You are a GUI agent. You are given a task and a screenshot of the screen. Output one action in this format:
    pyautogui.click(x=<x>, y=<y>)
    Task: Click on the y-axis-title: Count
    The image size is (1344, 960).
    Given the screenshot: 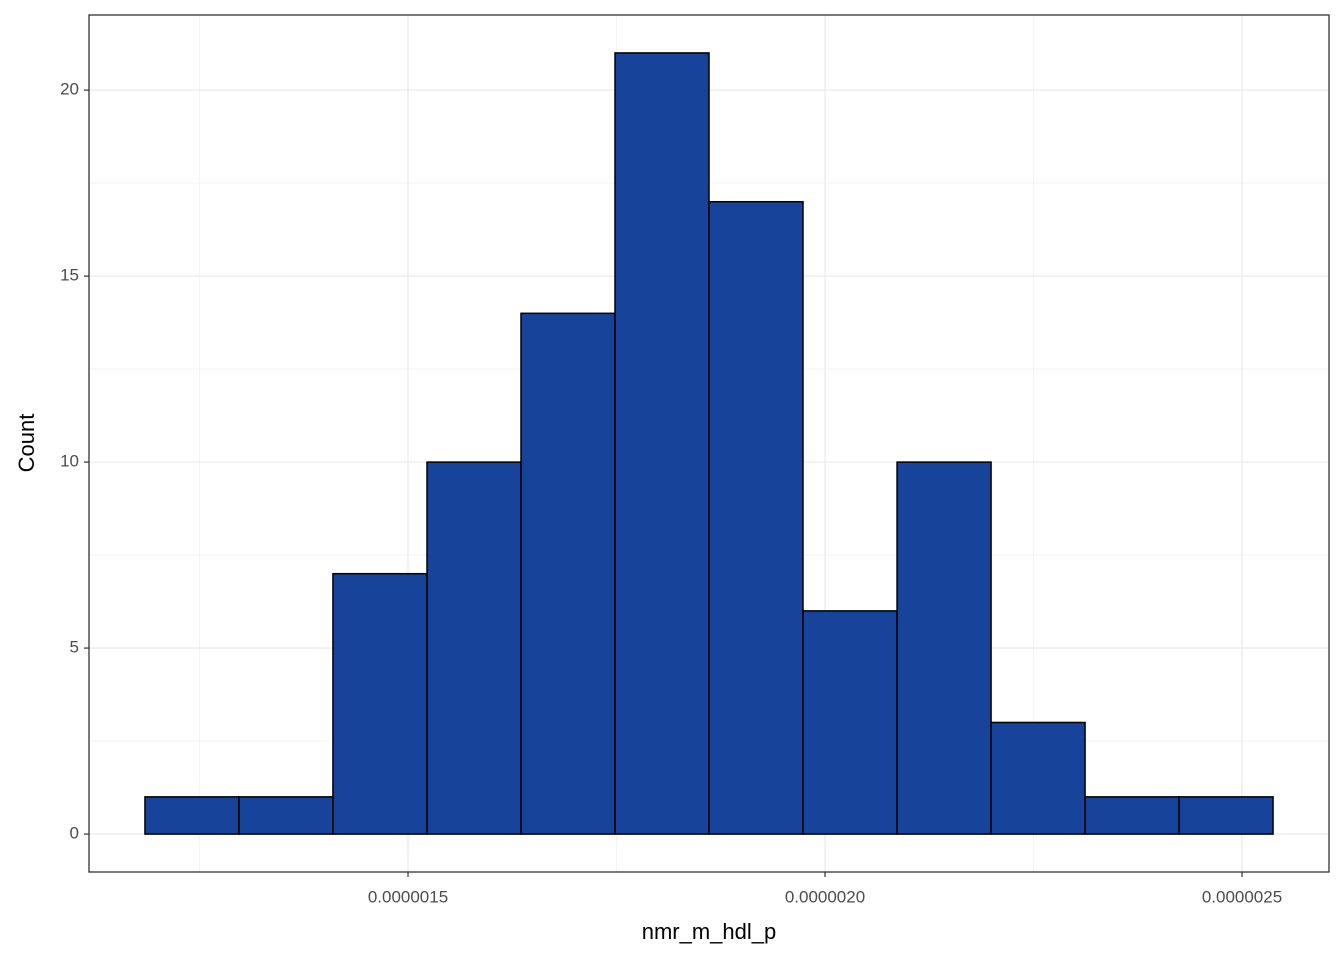 What is the action you would take?
    pyautogui.click(x=26, y=443)
    